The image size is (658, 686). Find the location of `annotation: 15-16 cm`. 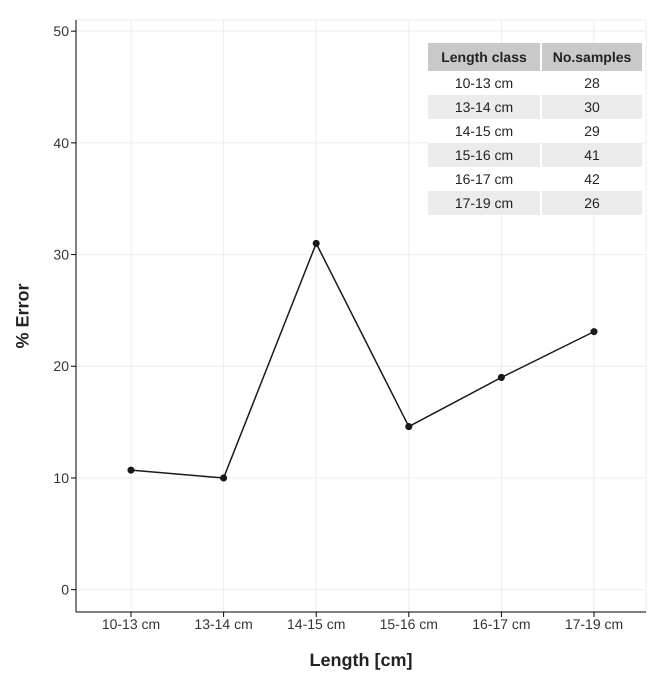

annotation: 15-16 cm is located at coordinates (484, 155).